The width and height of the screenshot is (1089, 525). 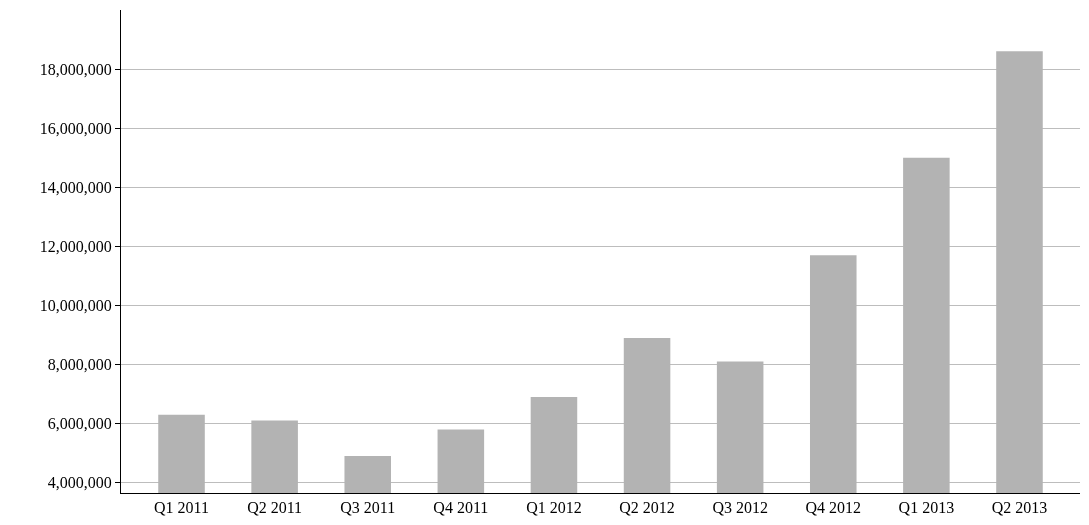 I want to click on x-tick-label: Q2 2011, so click(x=275, y=508).